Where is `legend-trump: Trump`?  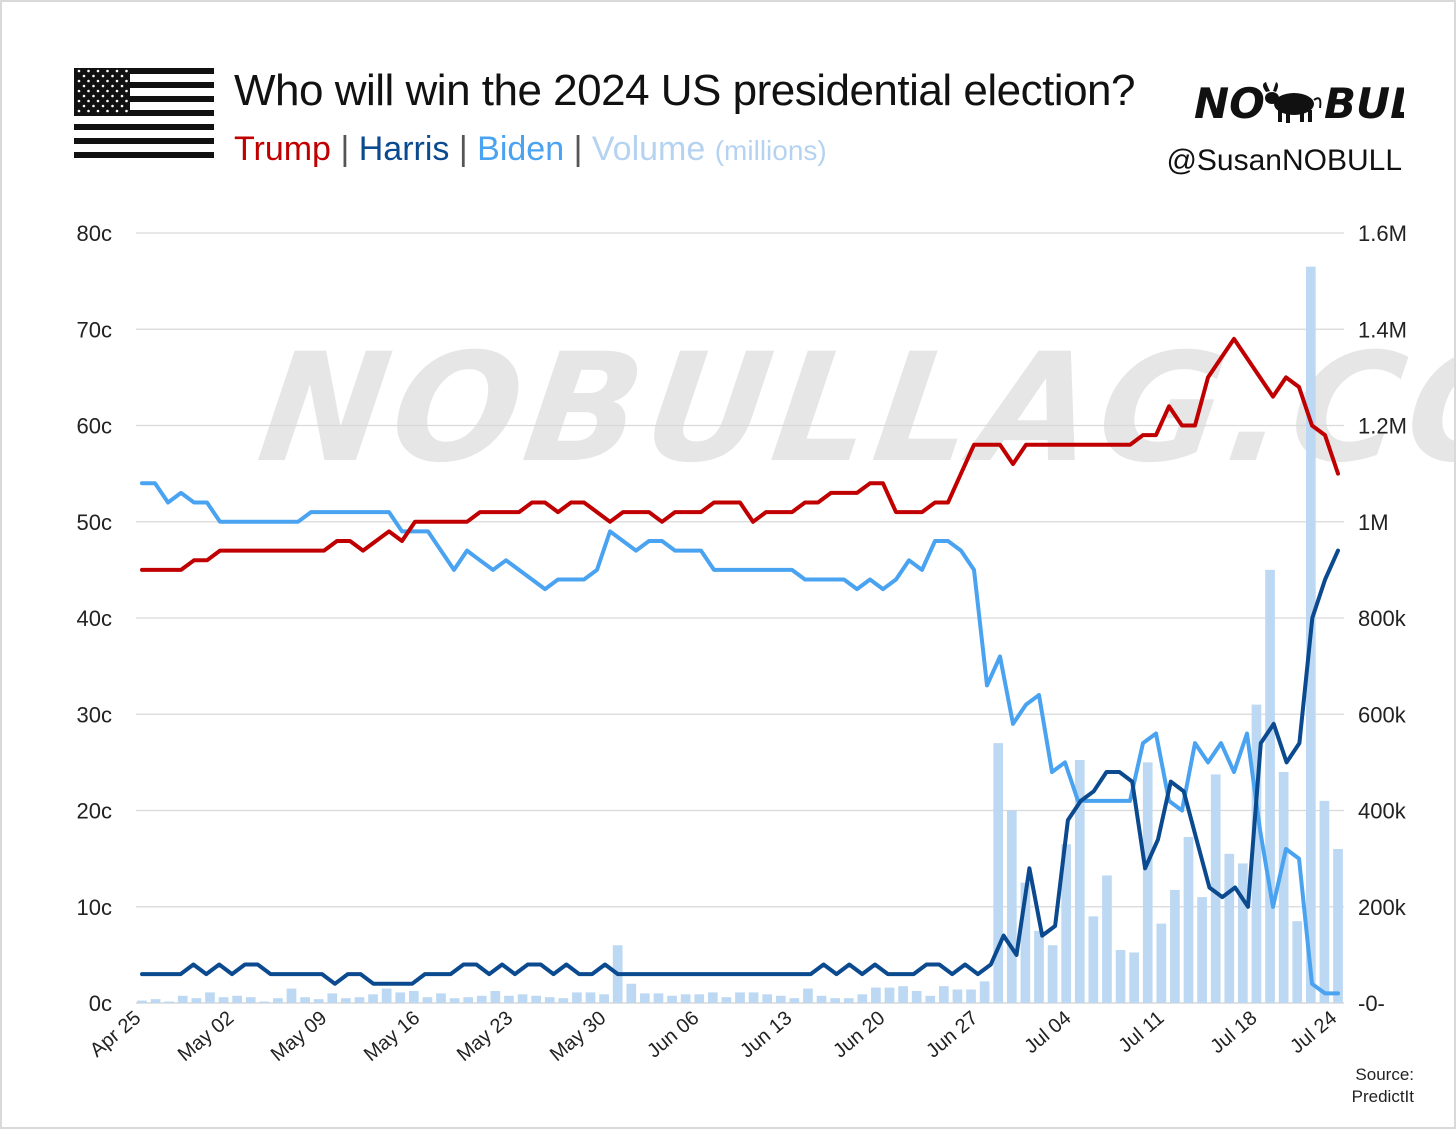
legend-trump: Trump is located at coordinates (282, 149).